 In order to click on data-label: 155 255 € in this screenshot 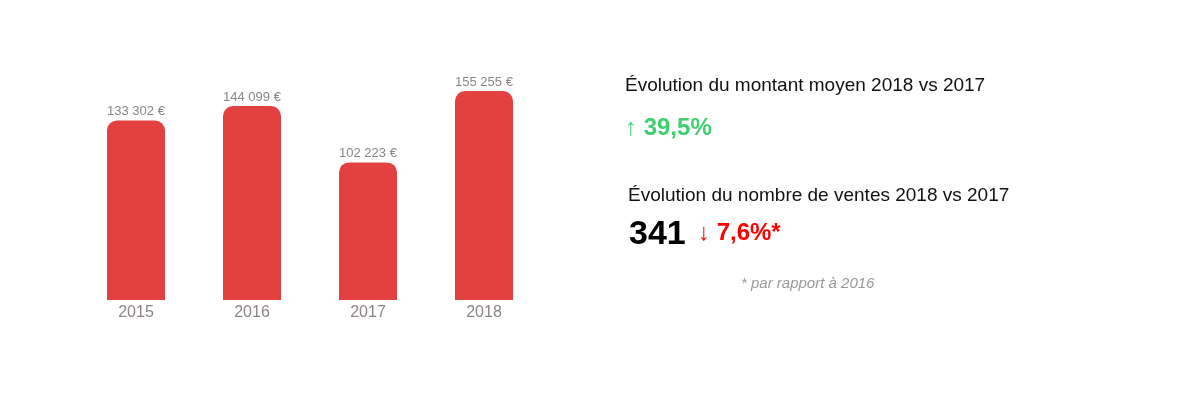, I will do `click(484, 81)`.